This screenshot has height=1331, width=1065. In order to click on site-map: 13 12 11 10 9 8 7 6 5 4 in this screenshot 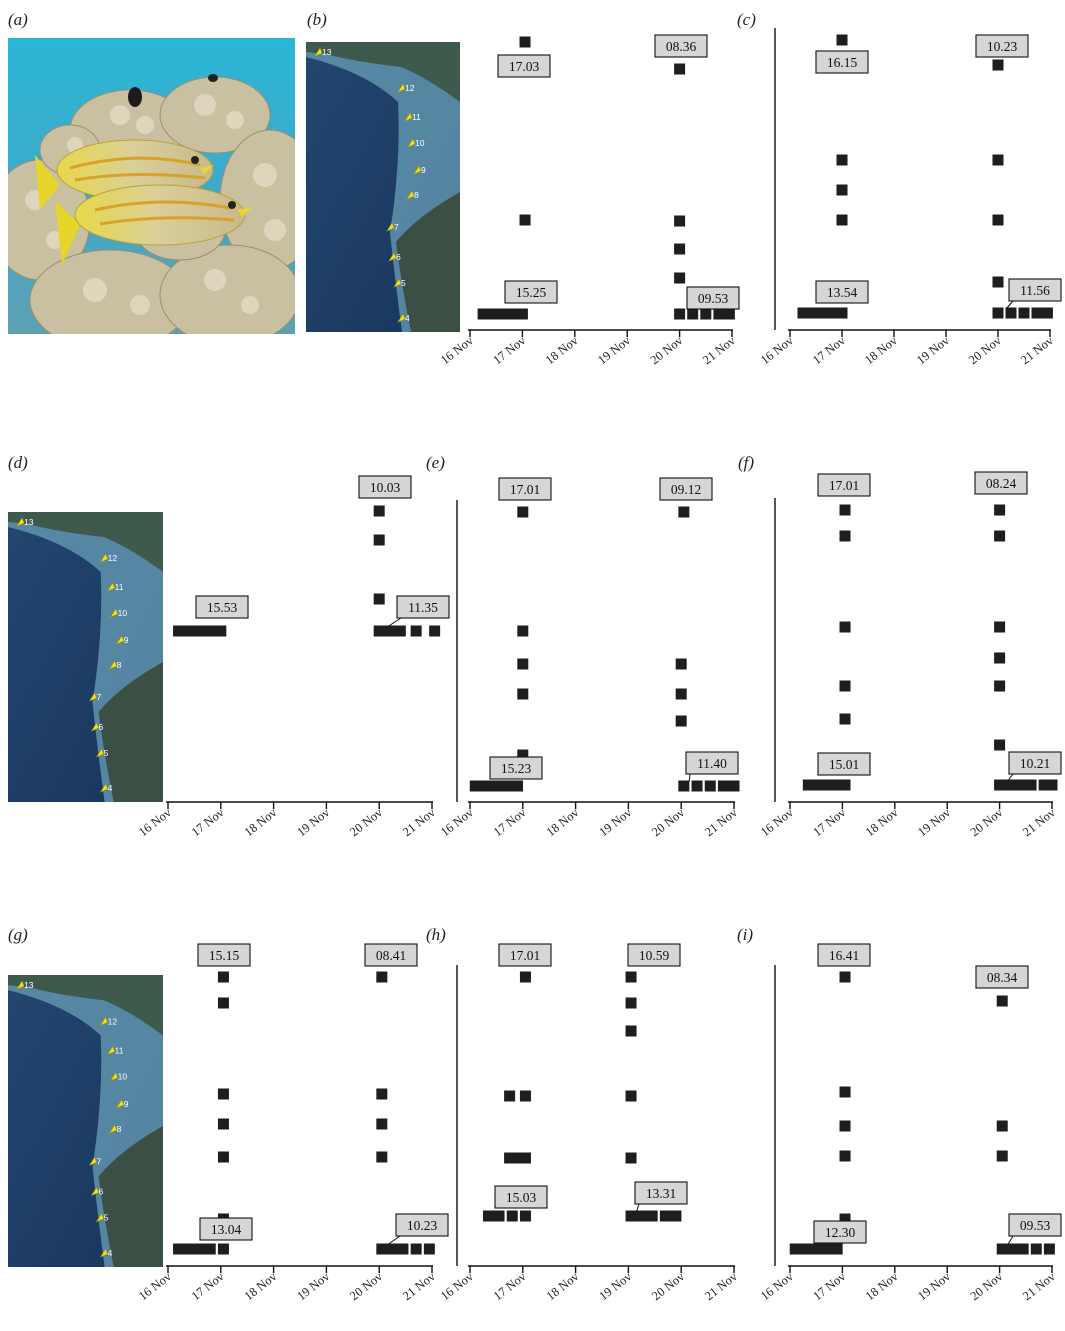, I will do `click(383, 187)`.